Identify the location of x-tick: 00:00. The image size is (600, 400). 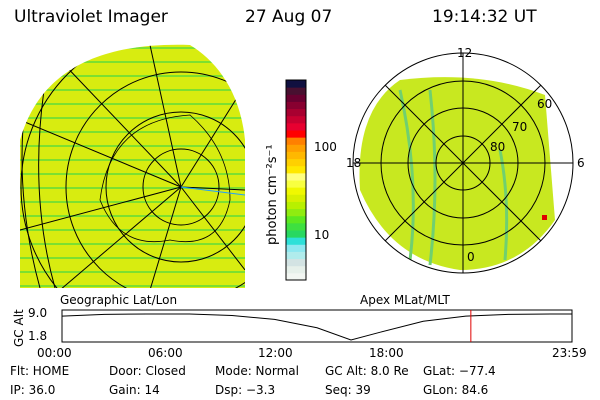
(54, 353).